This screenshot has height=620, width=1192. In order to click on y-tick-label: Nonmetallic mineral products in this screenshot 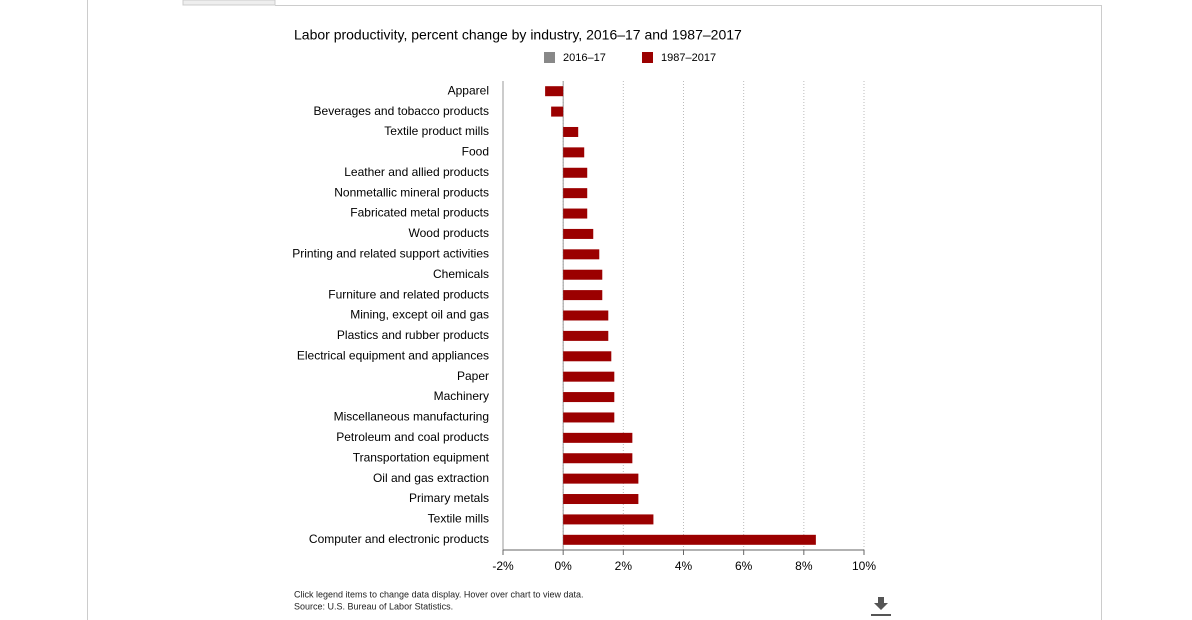, I will do `click(411, 192)`.